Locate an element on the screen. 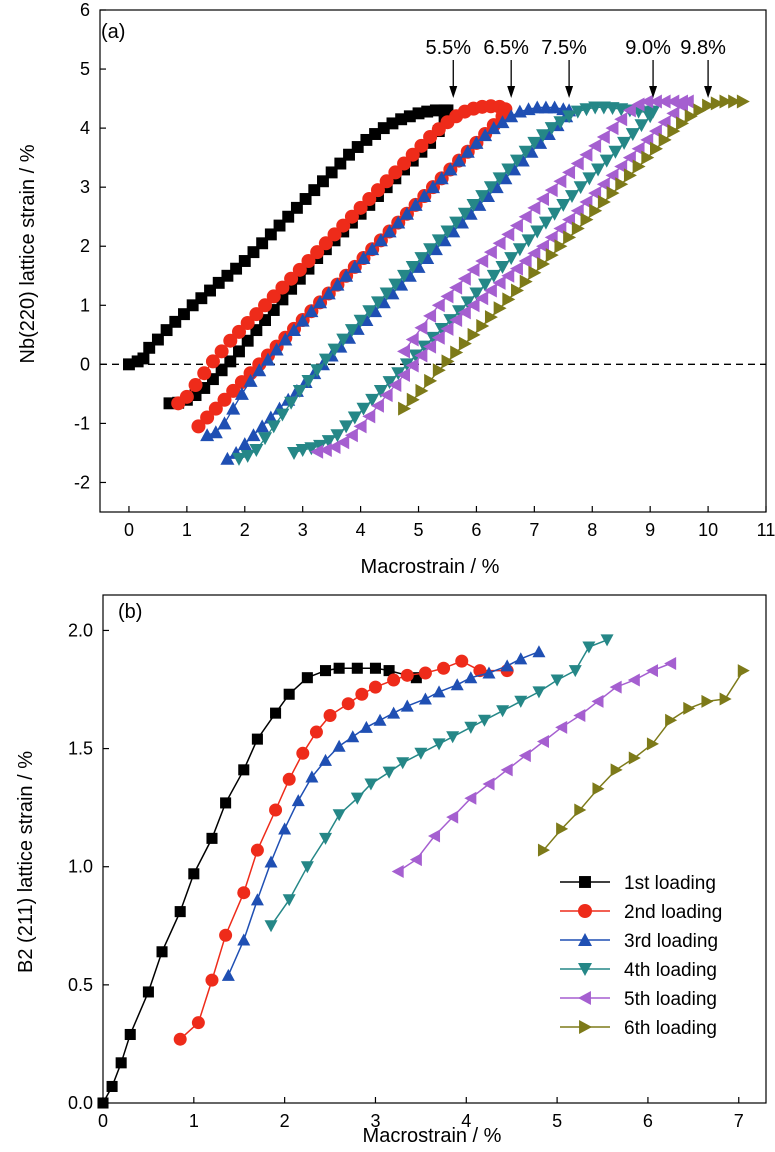 The width and height of the screenshot is (775, 1152). legend-label: 4th loading is located at coordinates (670, 970).